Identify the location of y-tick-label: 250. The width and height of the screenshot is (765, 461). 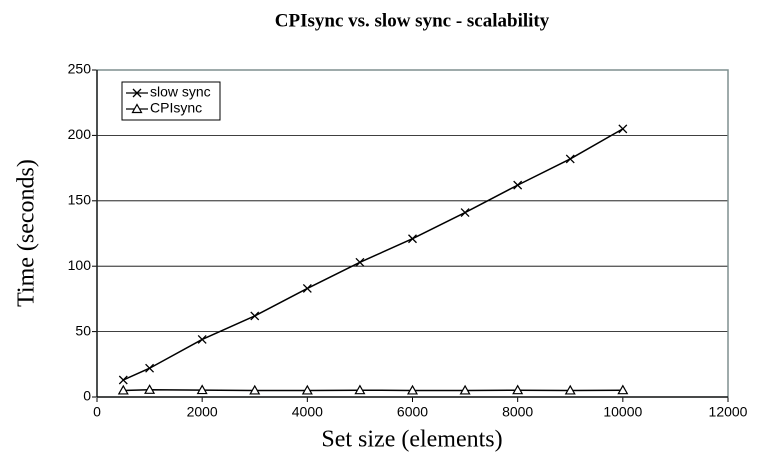
(80, 69).